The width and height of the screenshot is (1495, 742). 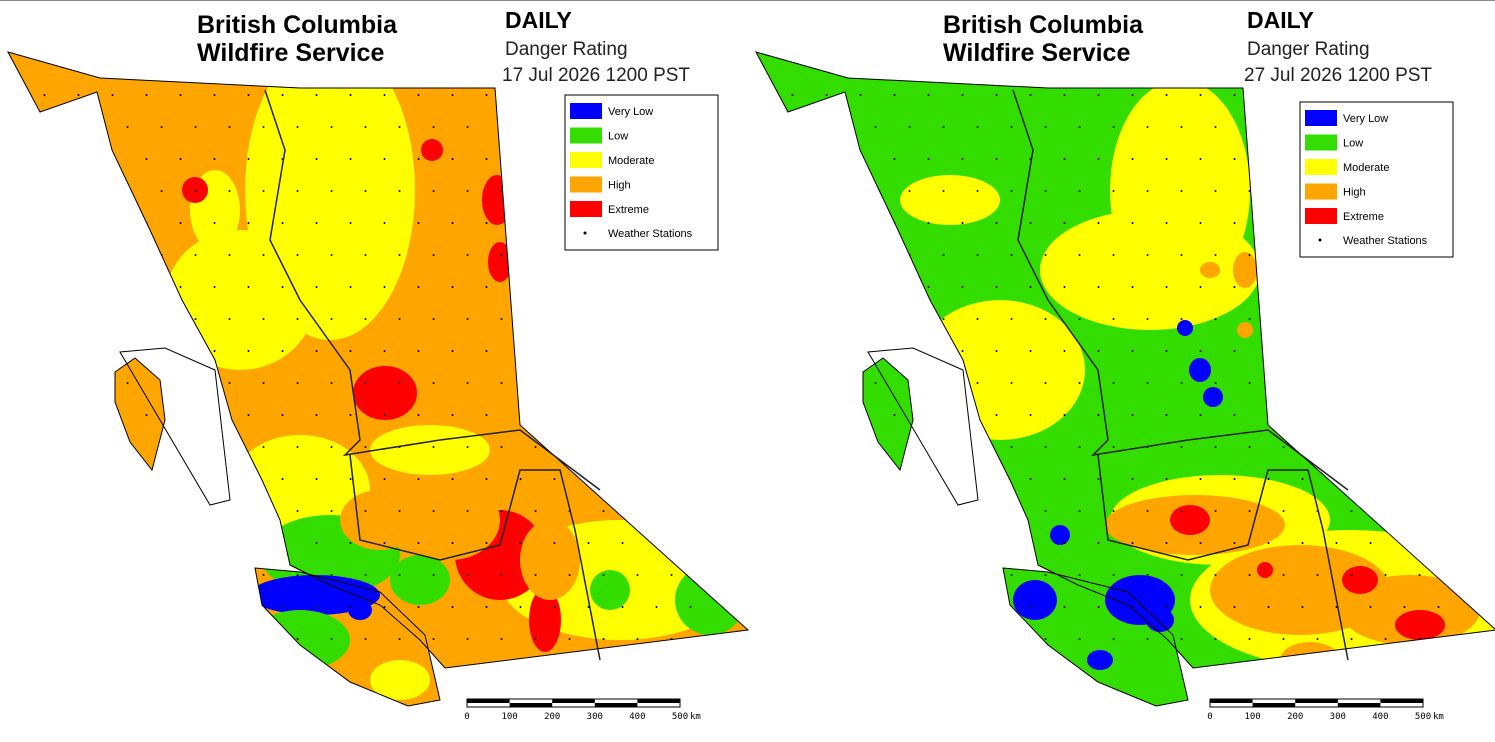 What do you see at coordinates (650, 234) in the screenshot?
I see `legend-label: Weather Stations` at bounding box center [650, 234].